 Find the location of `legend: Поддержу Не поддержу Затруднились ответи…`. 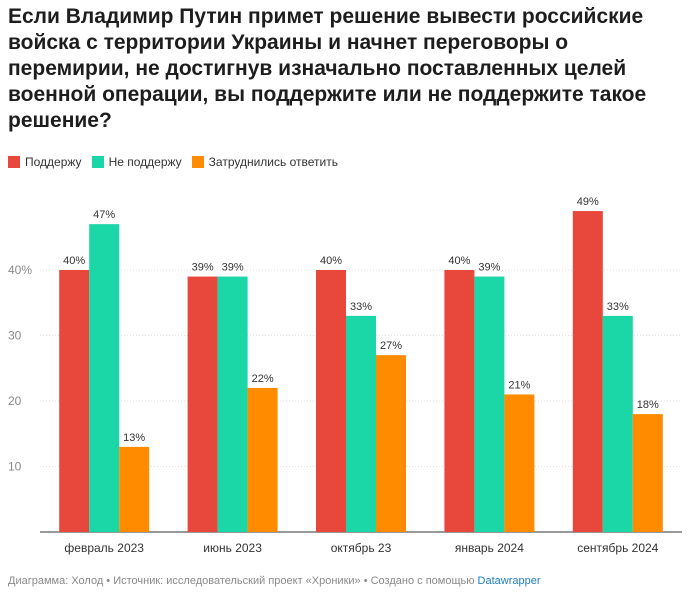

legend: Поддержу Не поддержу Затруднились ответи… is located at coordinates (178, 162).